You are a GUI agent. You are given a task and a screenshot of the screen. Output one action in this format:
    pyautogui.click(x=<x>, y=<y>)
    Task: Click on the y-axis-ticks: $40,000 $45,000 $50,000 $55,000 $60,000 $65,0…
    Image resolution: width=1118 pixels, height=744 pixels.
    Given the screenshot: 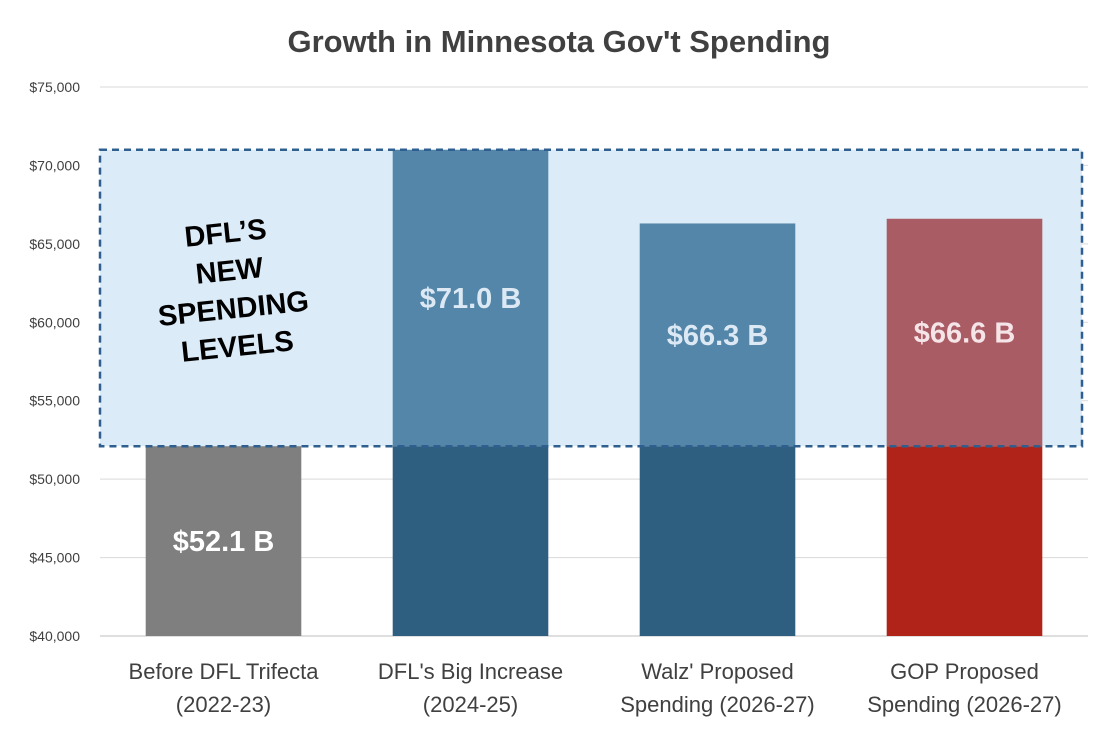 What is the action you would take?
    pyautogui.click(x=54, y=361)
    